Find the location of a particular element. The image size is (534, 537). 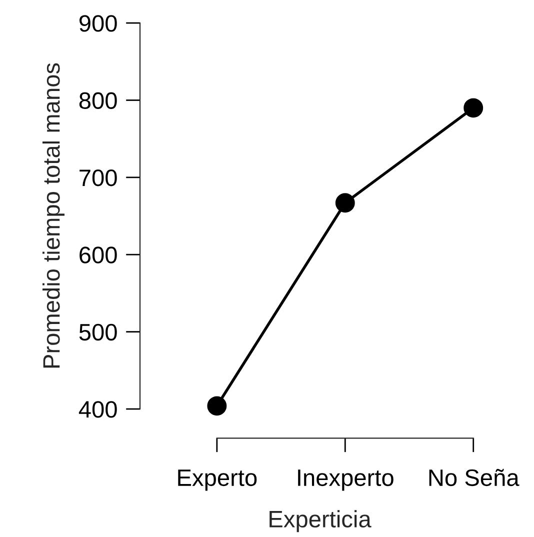

y-tick-label: 900 is located at coordinates (98, 23).